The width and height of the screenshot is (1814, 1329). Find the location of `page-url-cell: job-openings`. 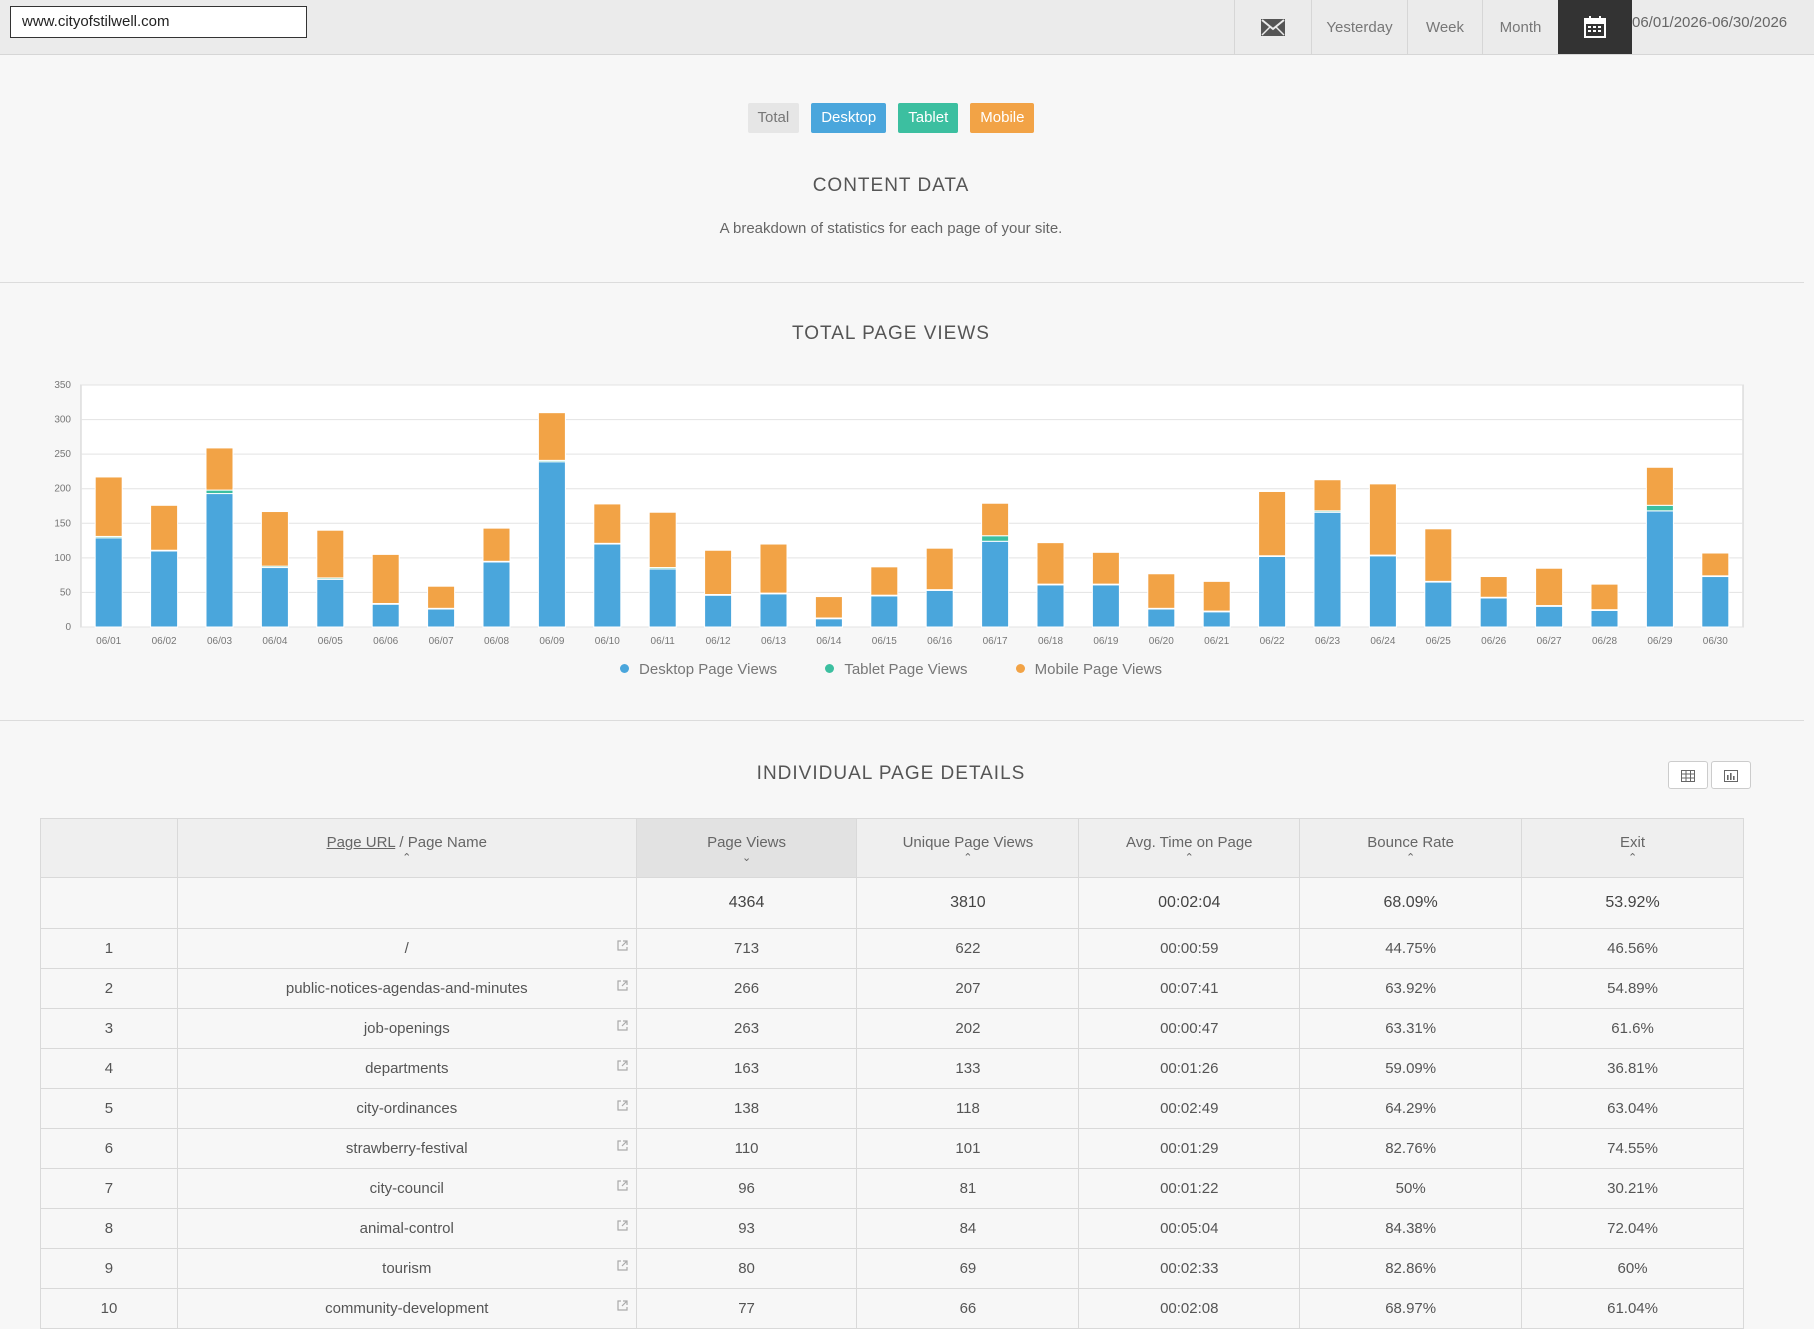

page-url-cell: job-openings is located at coordinates (406, 1028).